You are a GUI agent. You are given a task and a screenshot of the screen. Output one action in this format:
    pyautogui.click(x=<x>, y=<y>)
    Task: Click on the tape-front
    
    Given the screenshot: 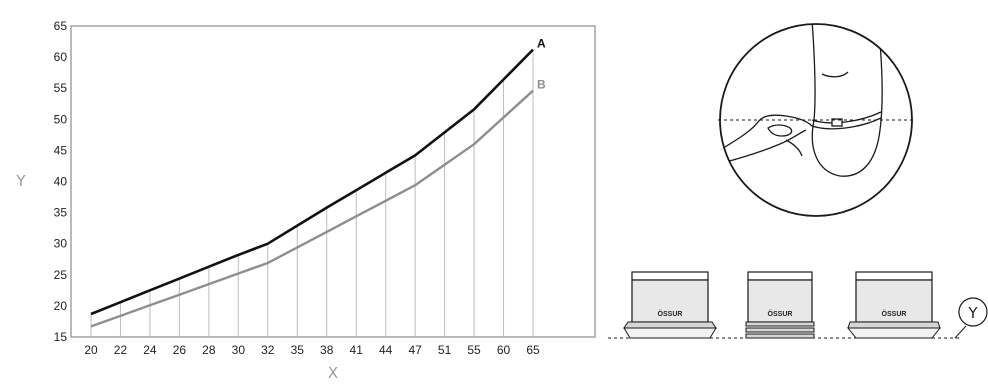 What is the action you would take?
    pyautogui.click(x=846, y=123)
    